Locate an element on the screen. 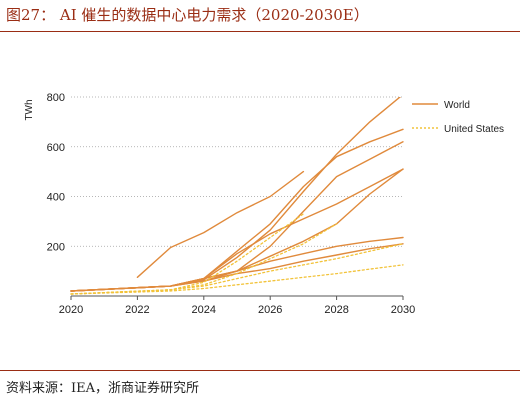  x-tick-label: 2028 is located at coordinates (336, 310).